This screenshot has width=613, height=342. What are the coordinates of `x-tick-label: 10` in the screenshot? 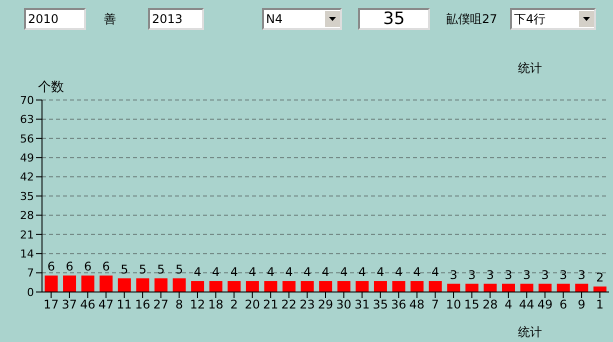 It's located at (454, 305).